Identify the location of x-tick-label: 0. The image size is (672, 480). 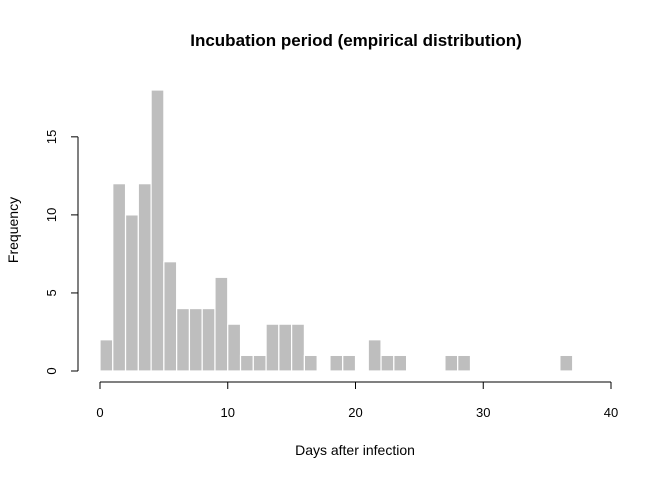
(99, 412).